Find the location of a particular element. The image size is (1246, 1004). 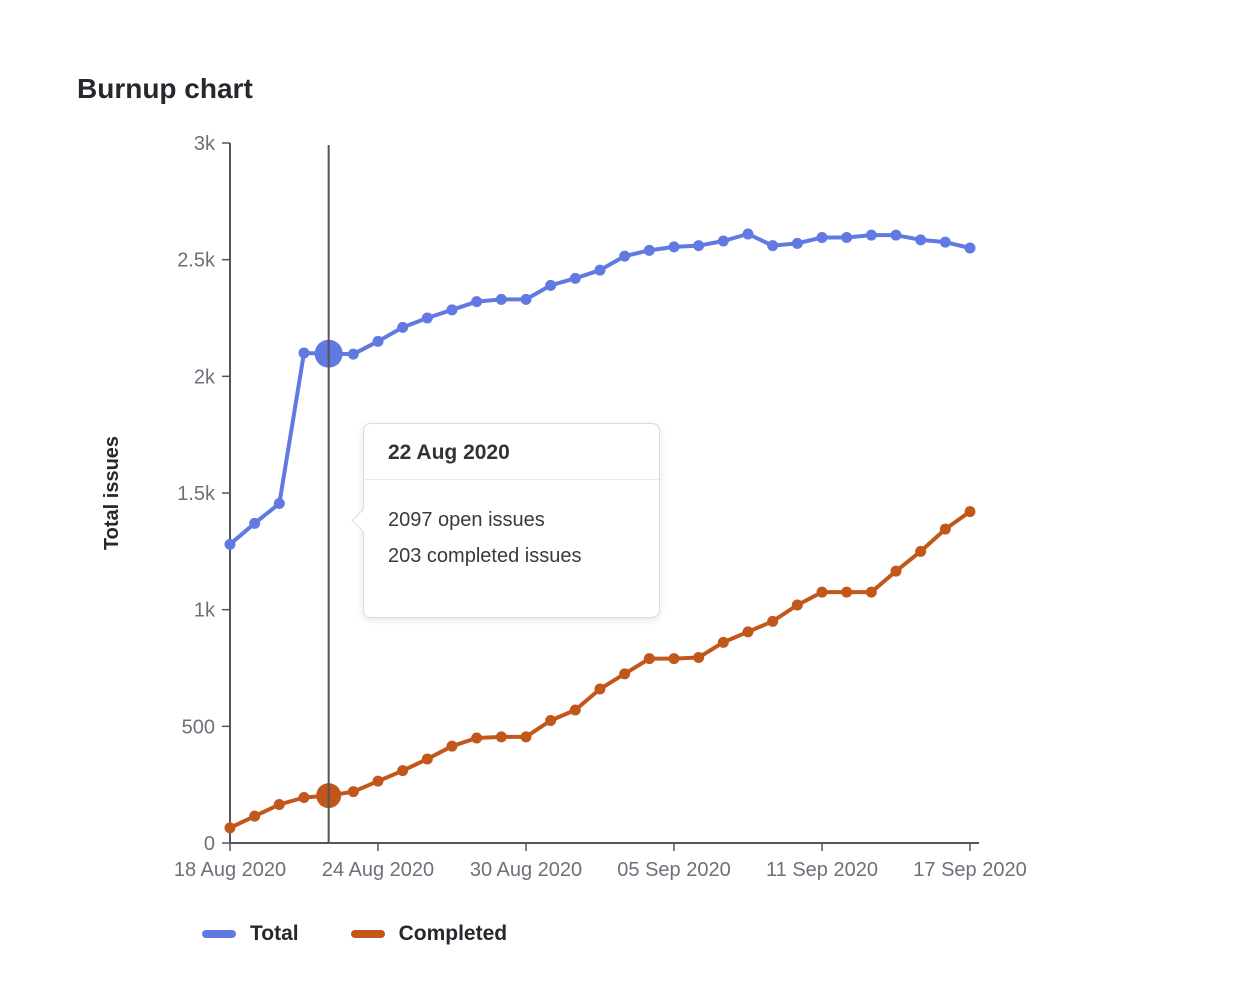

y-tick-label: 3k is located at coordinates (205, 144).